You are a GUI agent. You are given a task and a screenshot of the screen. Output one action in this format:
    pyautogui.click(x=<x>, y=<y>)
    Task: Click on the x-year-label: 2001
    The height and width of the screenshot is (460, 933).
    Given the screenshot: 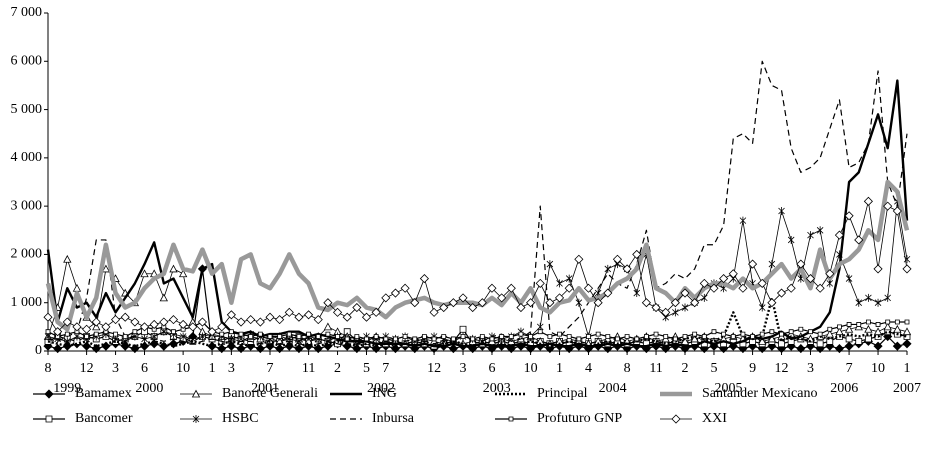 What is the action you would take?
    pyautogui.click(x=265, y=388)
    